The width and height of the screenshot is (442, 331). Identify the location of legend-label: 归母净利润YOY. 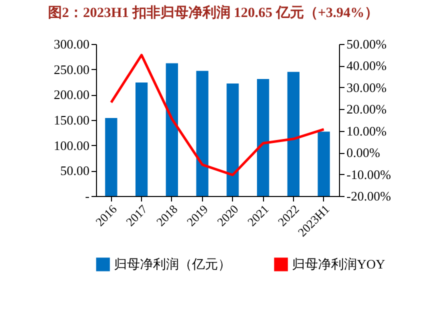
(339, 264).